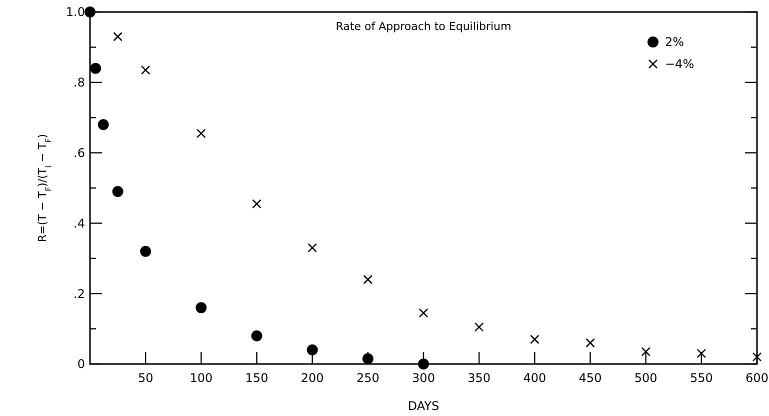 The image size is (769, 416). Describe the element at coordinates (534, 378) in the screenshot. I see `x-tick-label: 400` at that location.